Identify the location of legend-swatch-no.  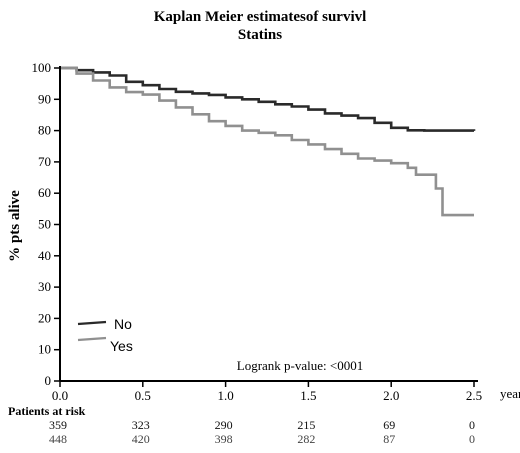
(92, 323).